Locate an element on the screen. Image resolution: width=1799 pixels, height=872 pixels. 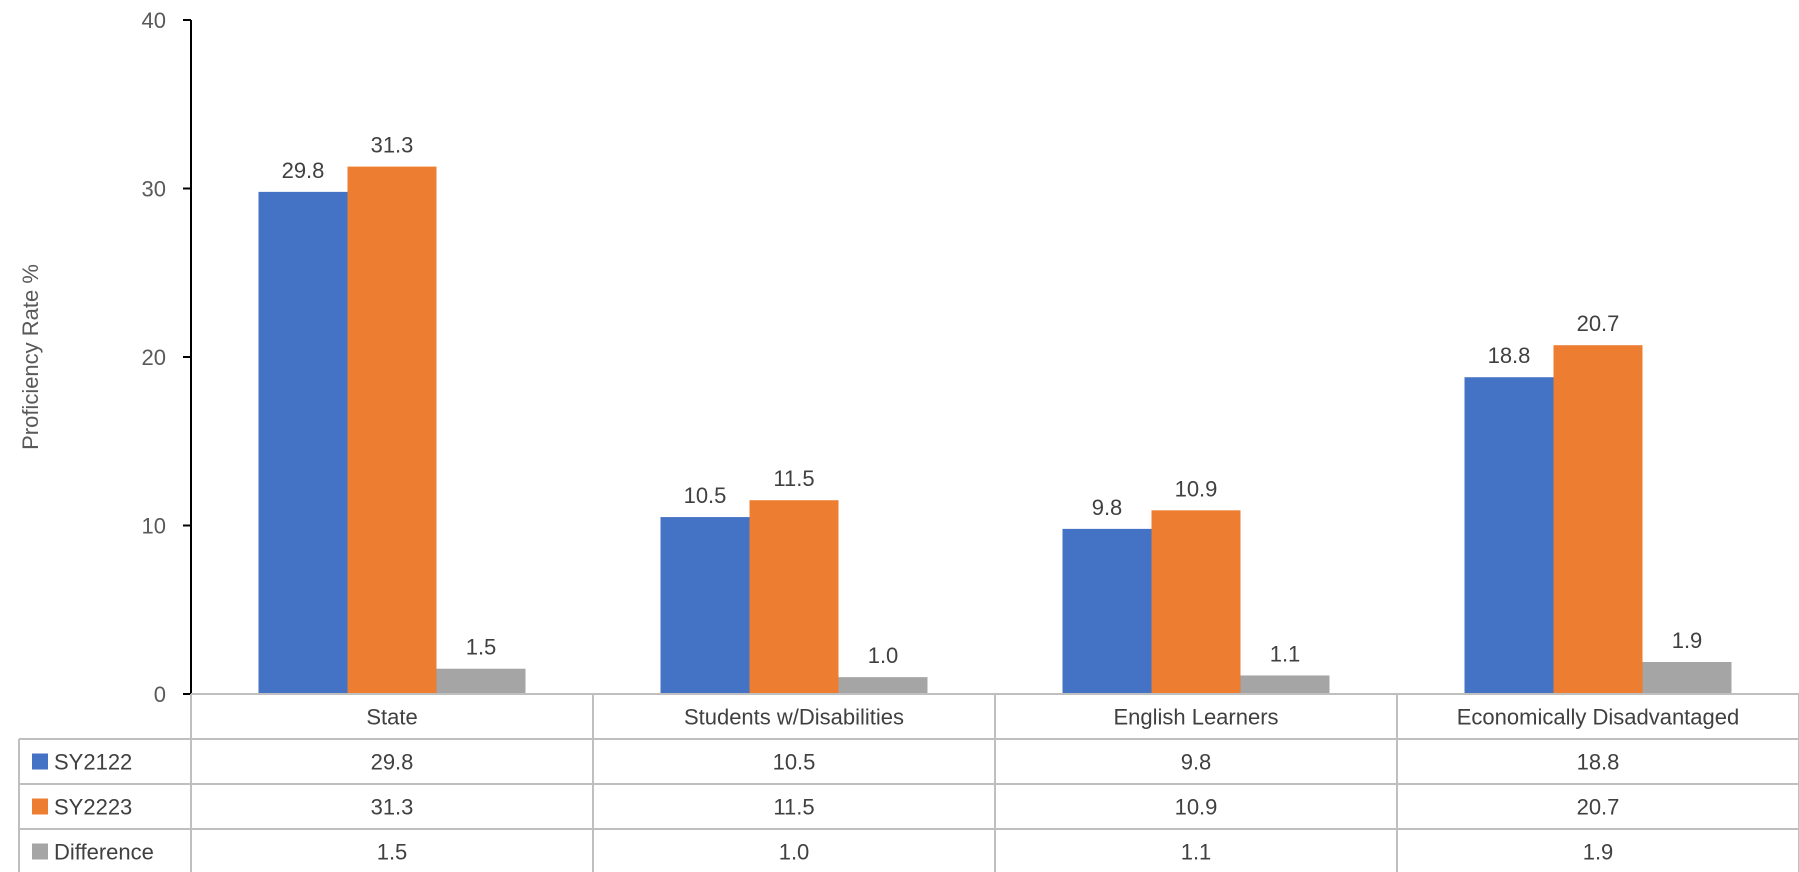
data-label: 11.5 is located at coordinates (793, 478).